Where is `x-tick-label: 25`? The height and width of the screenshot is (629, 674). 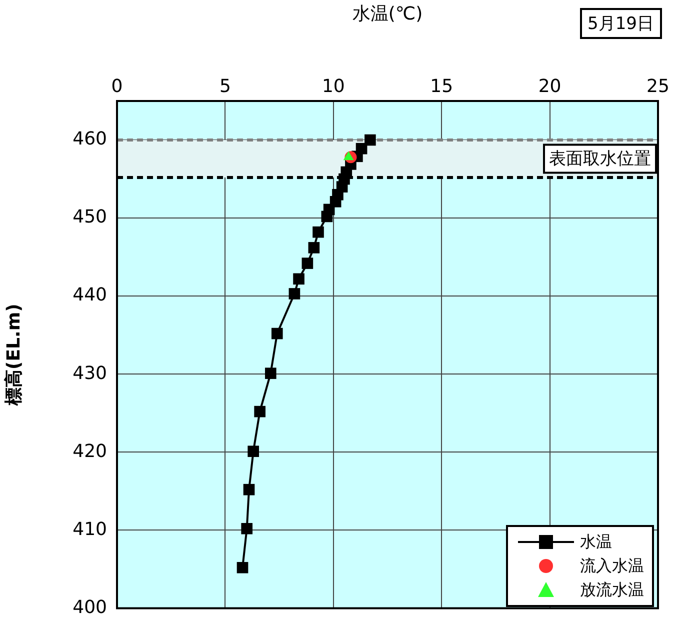 x-tick-label: 25 is located at coordinates (658, 86).